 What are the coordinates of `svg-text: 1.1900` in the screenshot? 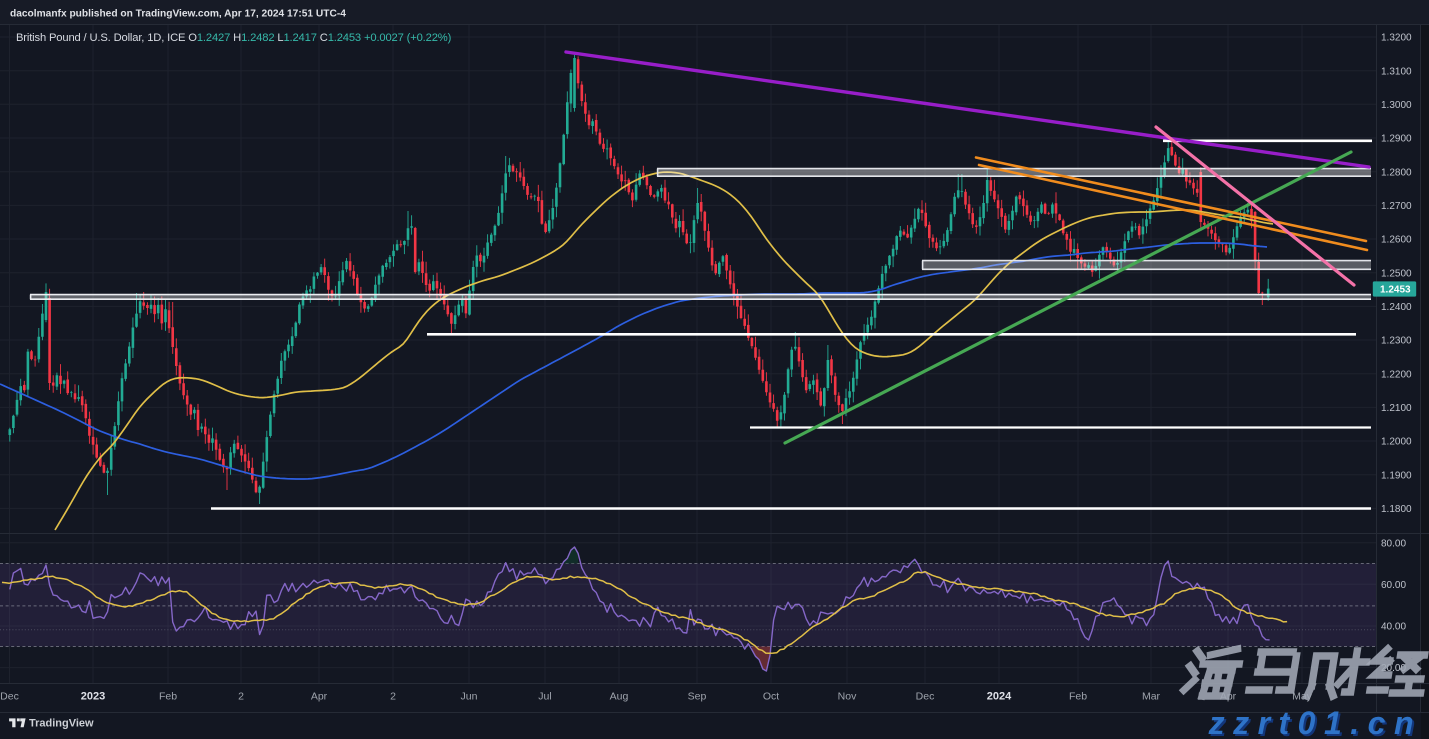 It's located at (1396, 475).